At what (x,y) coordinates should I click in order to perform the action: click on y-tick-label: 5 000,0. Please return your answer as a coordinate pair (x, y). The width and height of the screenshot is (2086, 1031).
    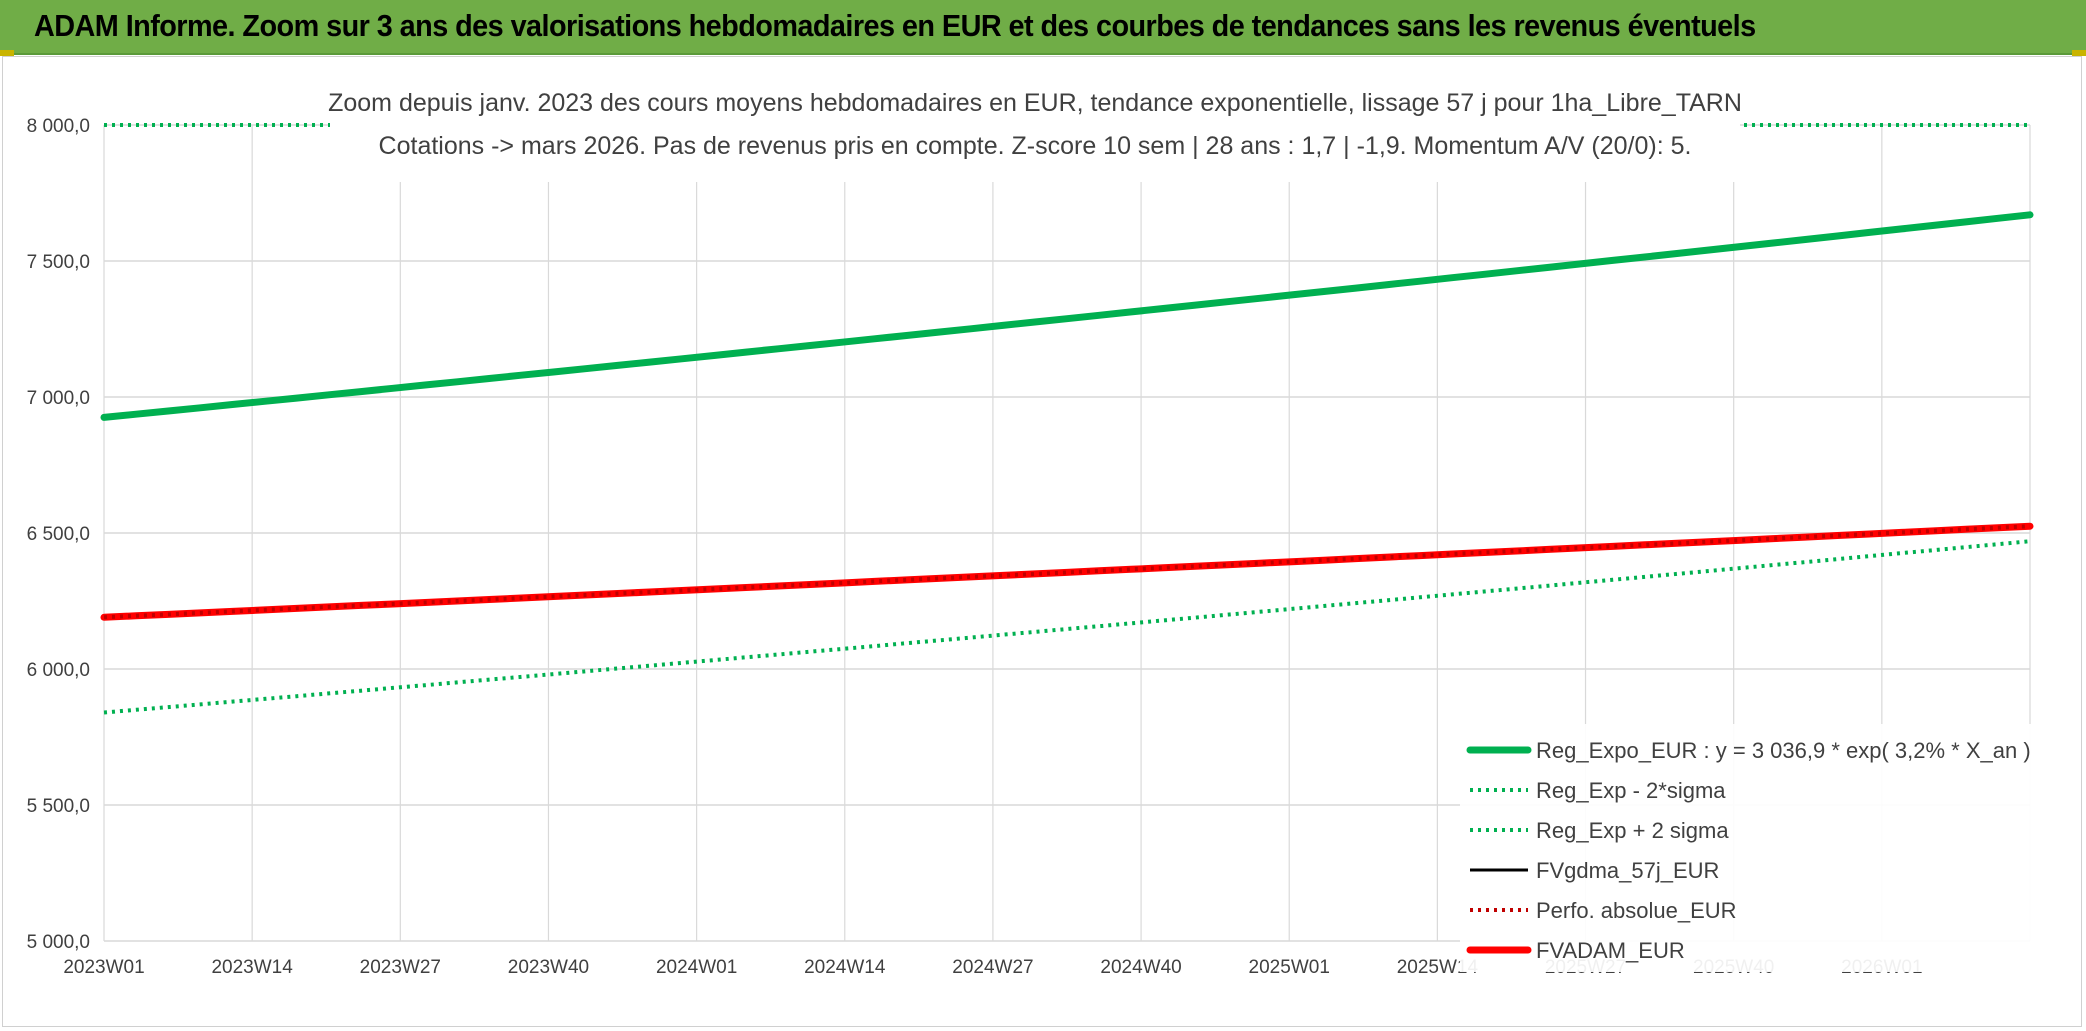
    Looking at the image, I should click on (58, 942).